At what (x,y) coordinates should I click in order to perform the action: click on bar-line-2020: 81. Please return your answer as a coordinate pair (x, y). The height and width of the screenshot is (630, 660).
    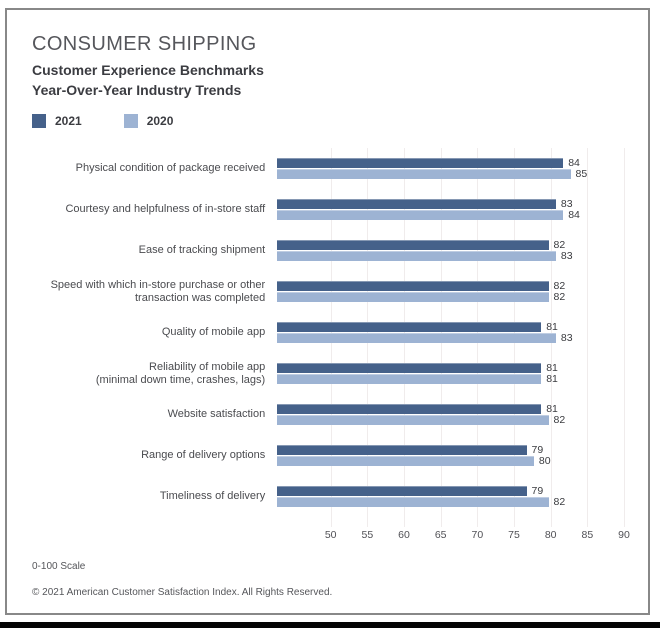
    Looking at the image, I should click on (453, 379).